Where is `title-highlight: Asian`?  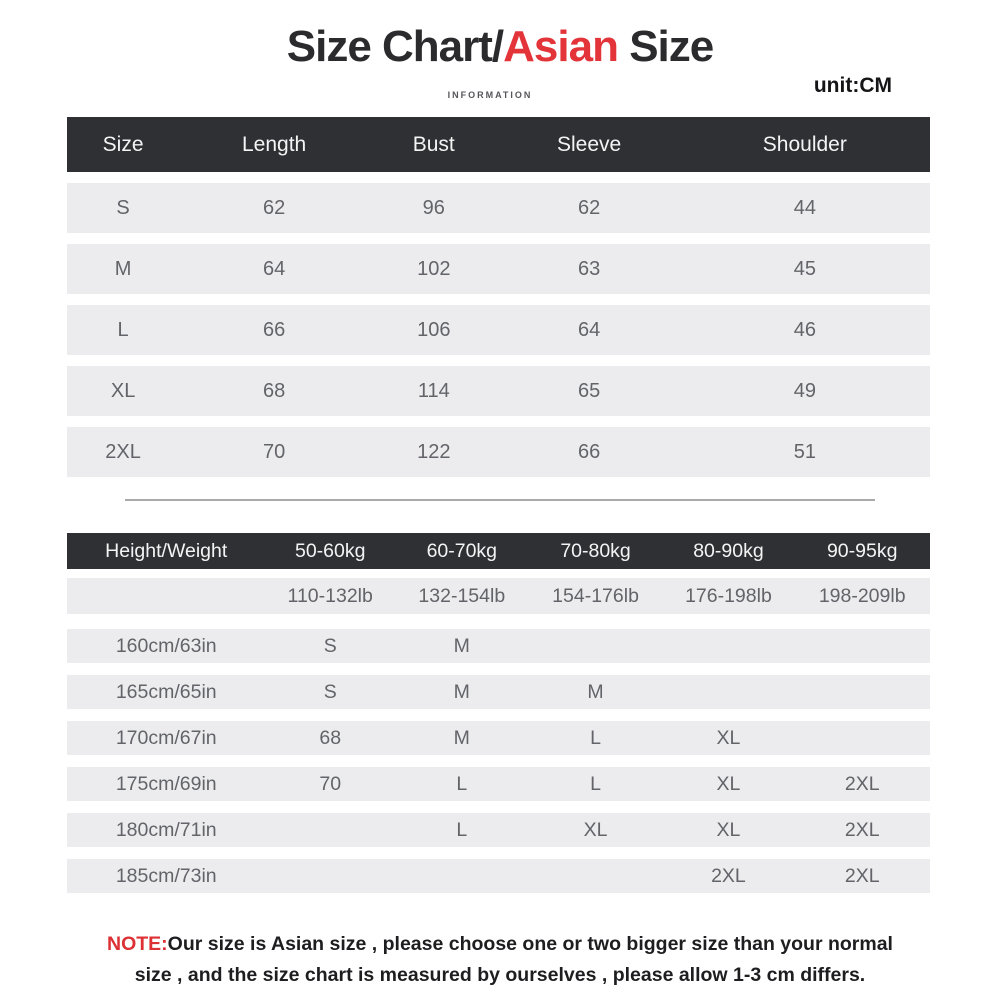
title-highlight: Asian is located at coordinates (561, 46).